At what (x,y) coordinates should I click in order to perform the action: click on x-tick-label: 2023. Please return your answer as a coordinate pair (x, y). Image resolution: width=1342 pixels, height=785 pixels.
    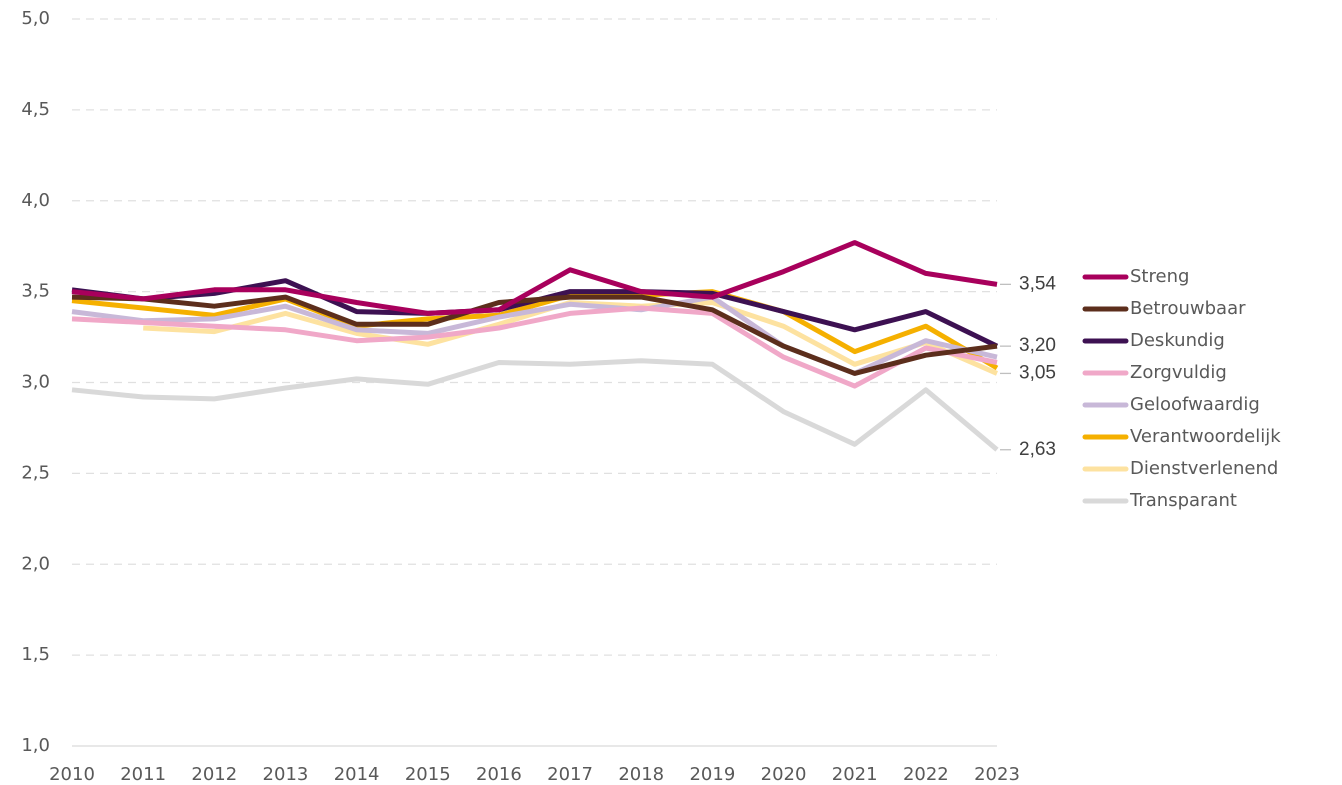
    Looking at the image, I should click on (997, 774).